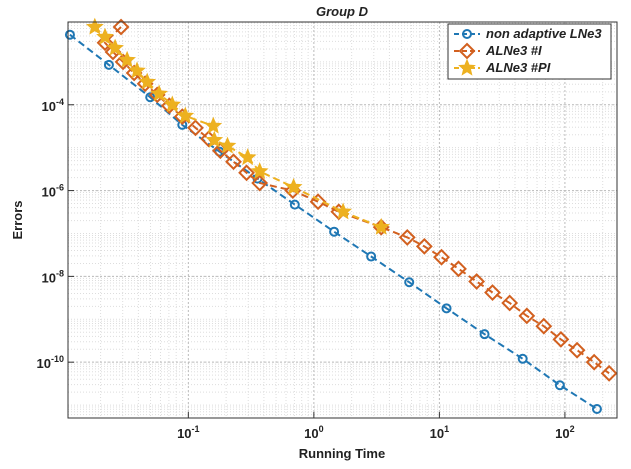  I want to click on y-tick-label: 10⁻⁸, so click(53, 276).